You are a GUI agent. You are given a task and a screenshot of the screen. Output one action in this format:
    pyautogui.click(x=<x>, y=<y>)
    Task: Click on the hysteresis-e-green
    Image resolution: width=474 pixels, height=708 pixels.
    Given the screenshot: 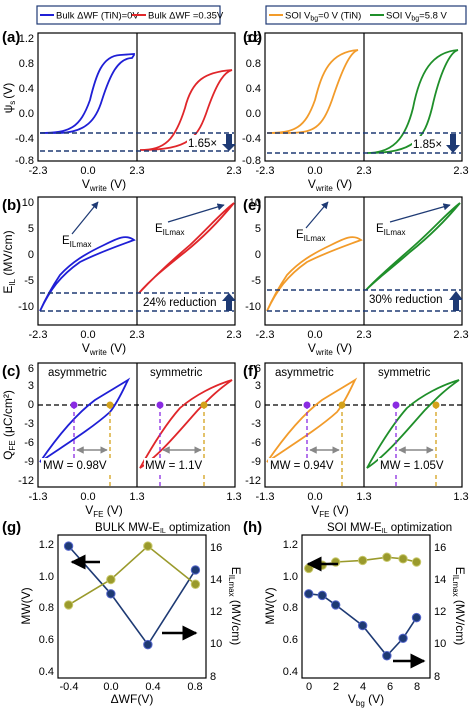 What is the action you would take?
    pyautogui.click(x=413, y=246)
    